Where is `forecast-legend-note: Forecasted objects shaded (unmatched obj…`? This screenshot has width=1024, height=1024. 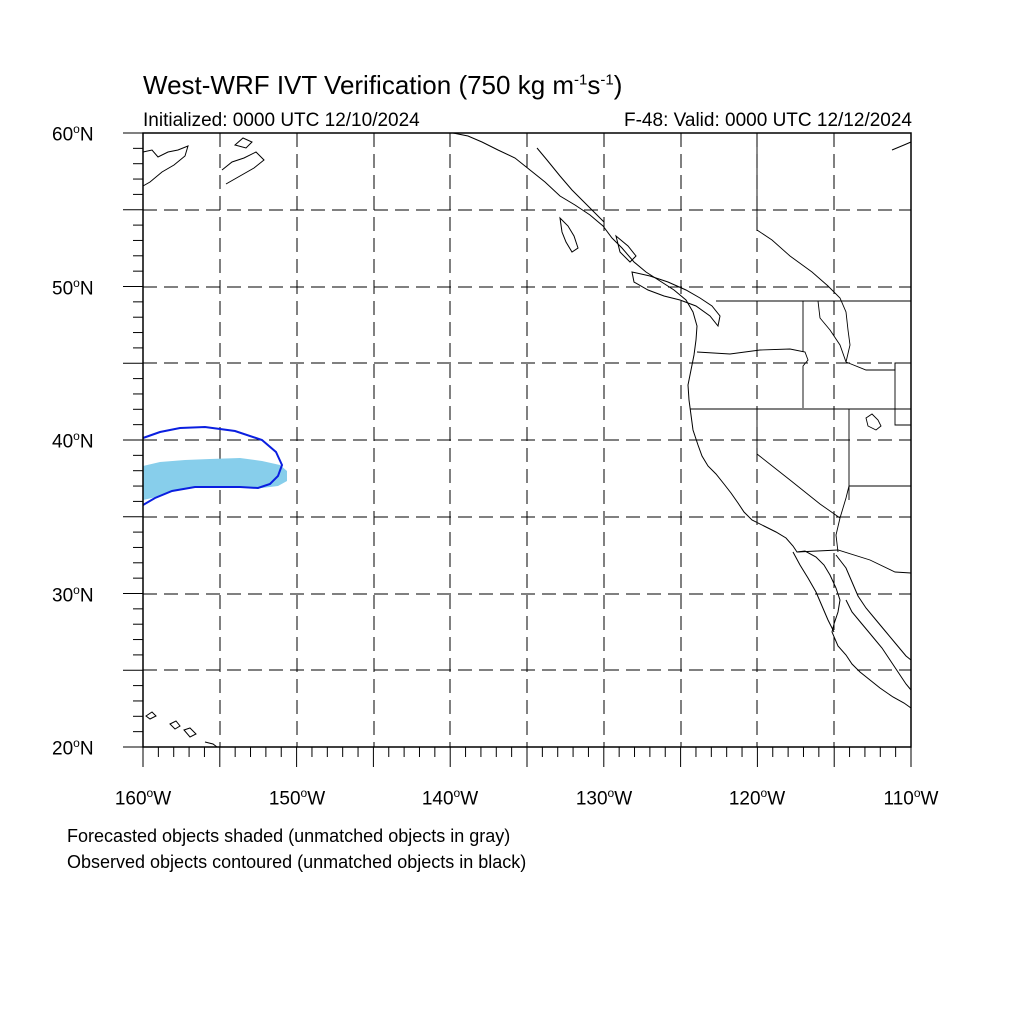
forecast-legend-note: Forecasted objects shaded (unmatched obj… is located at coordinates (289, 836).